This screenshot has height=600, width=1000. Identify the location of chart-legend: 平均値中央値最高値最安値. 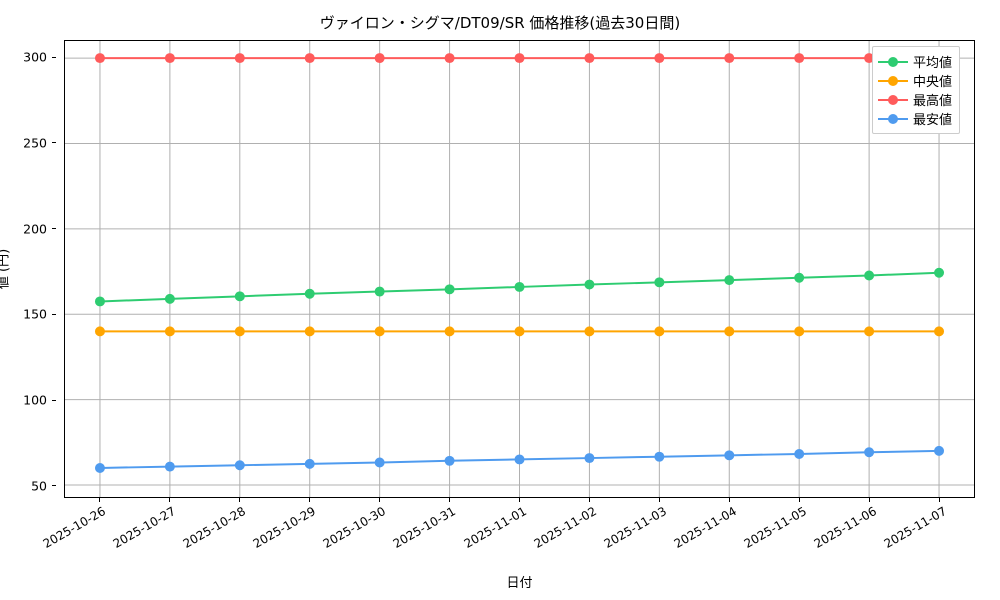
(916, 90).